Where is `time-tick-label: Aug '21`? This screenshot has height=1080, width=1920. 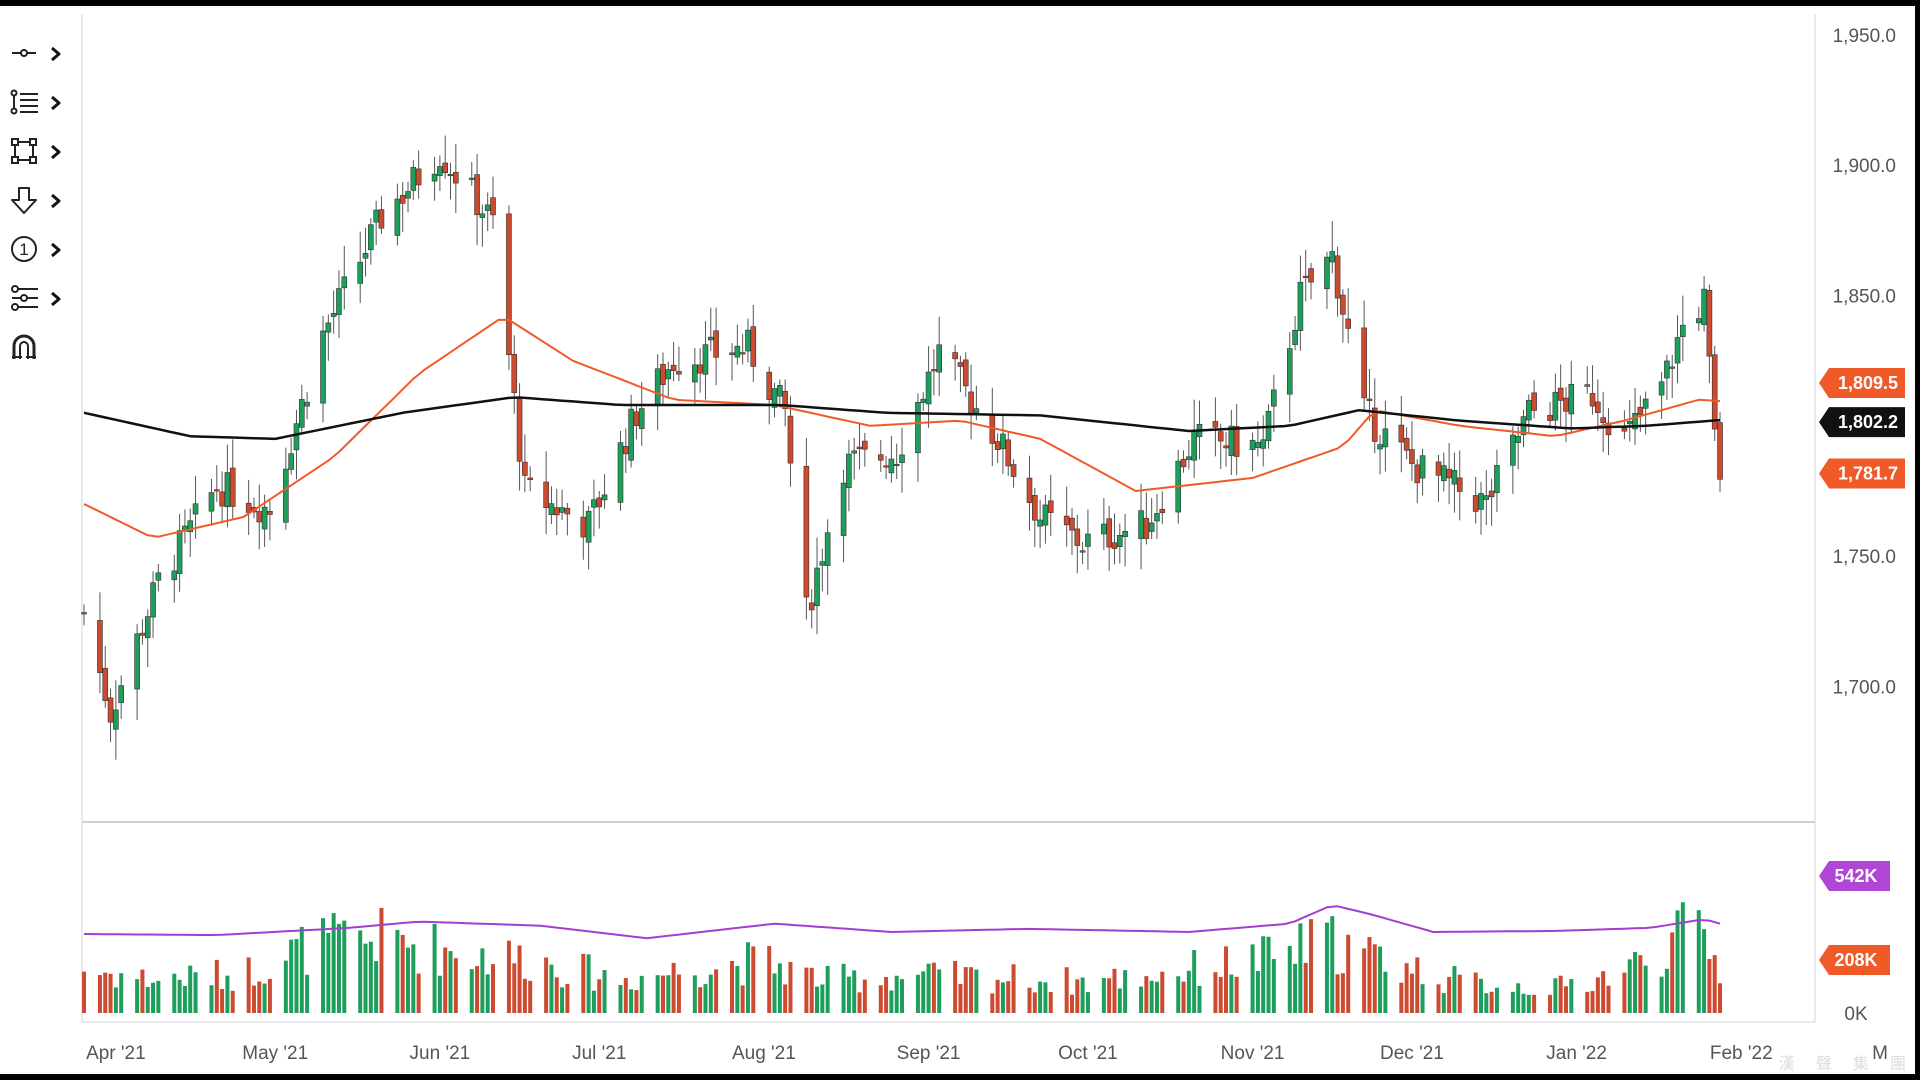
time-tick-label: Aug '21 is located at coordinates (764, 1053).